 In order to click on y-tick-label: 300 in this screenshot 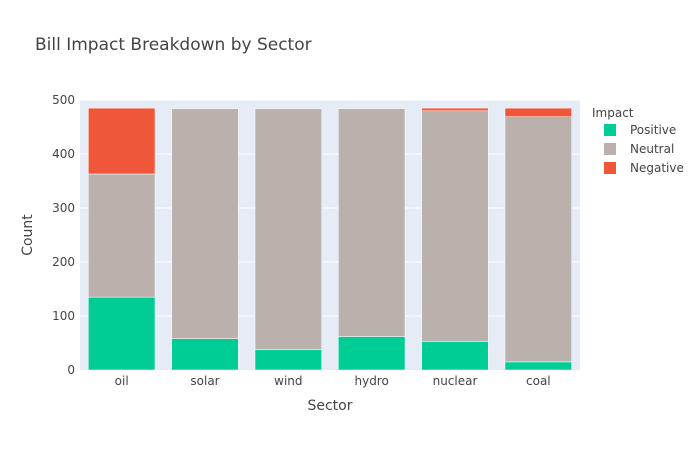, I will do `click(63, 208)`.